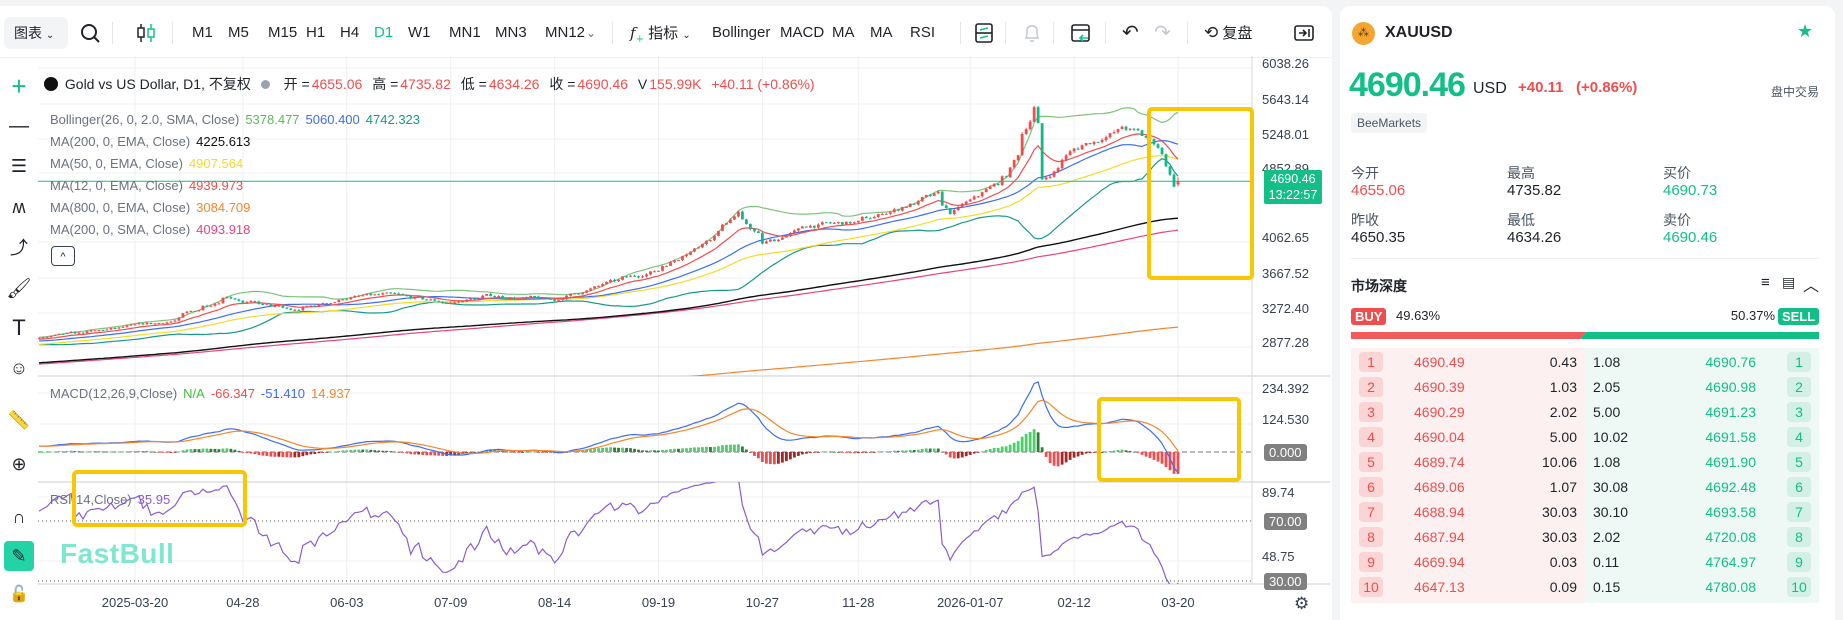 The width and height of the screenshot is (1843, 620). I want to click on favorite-star-icon: ★, so click(1805, 31).